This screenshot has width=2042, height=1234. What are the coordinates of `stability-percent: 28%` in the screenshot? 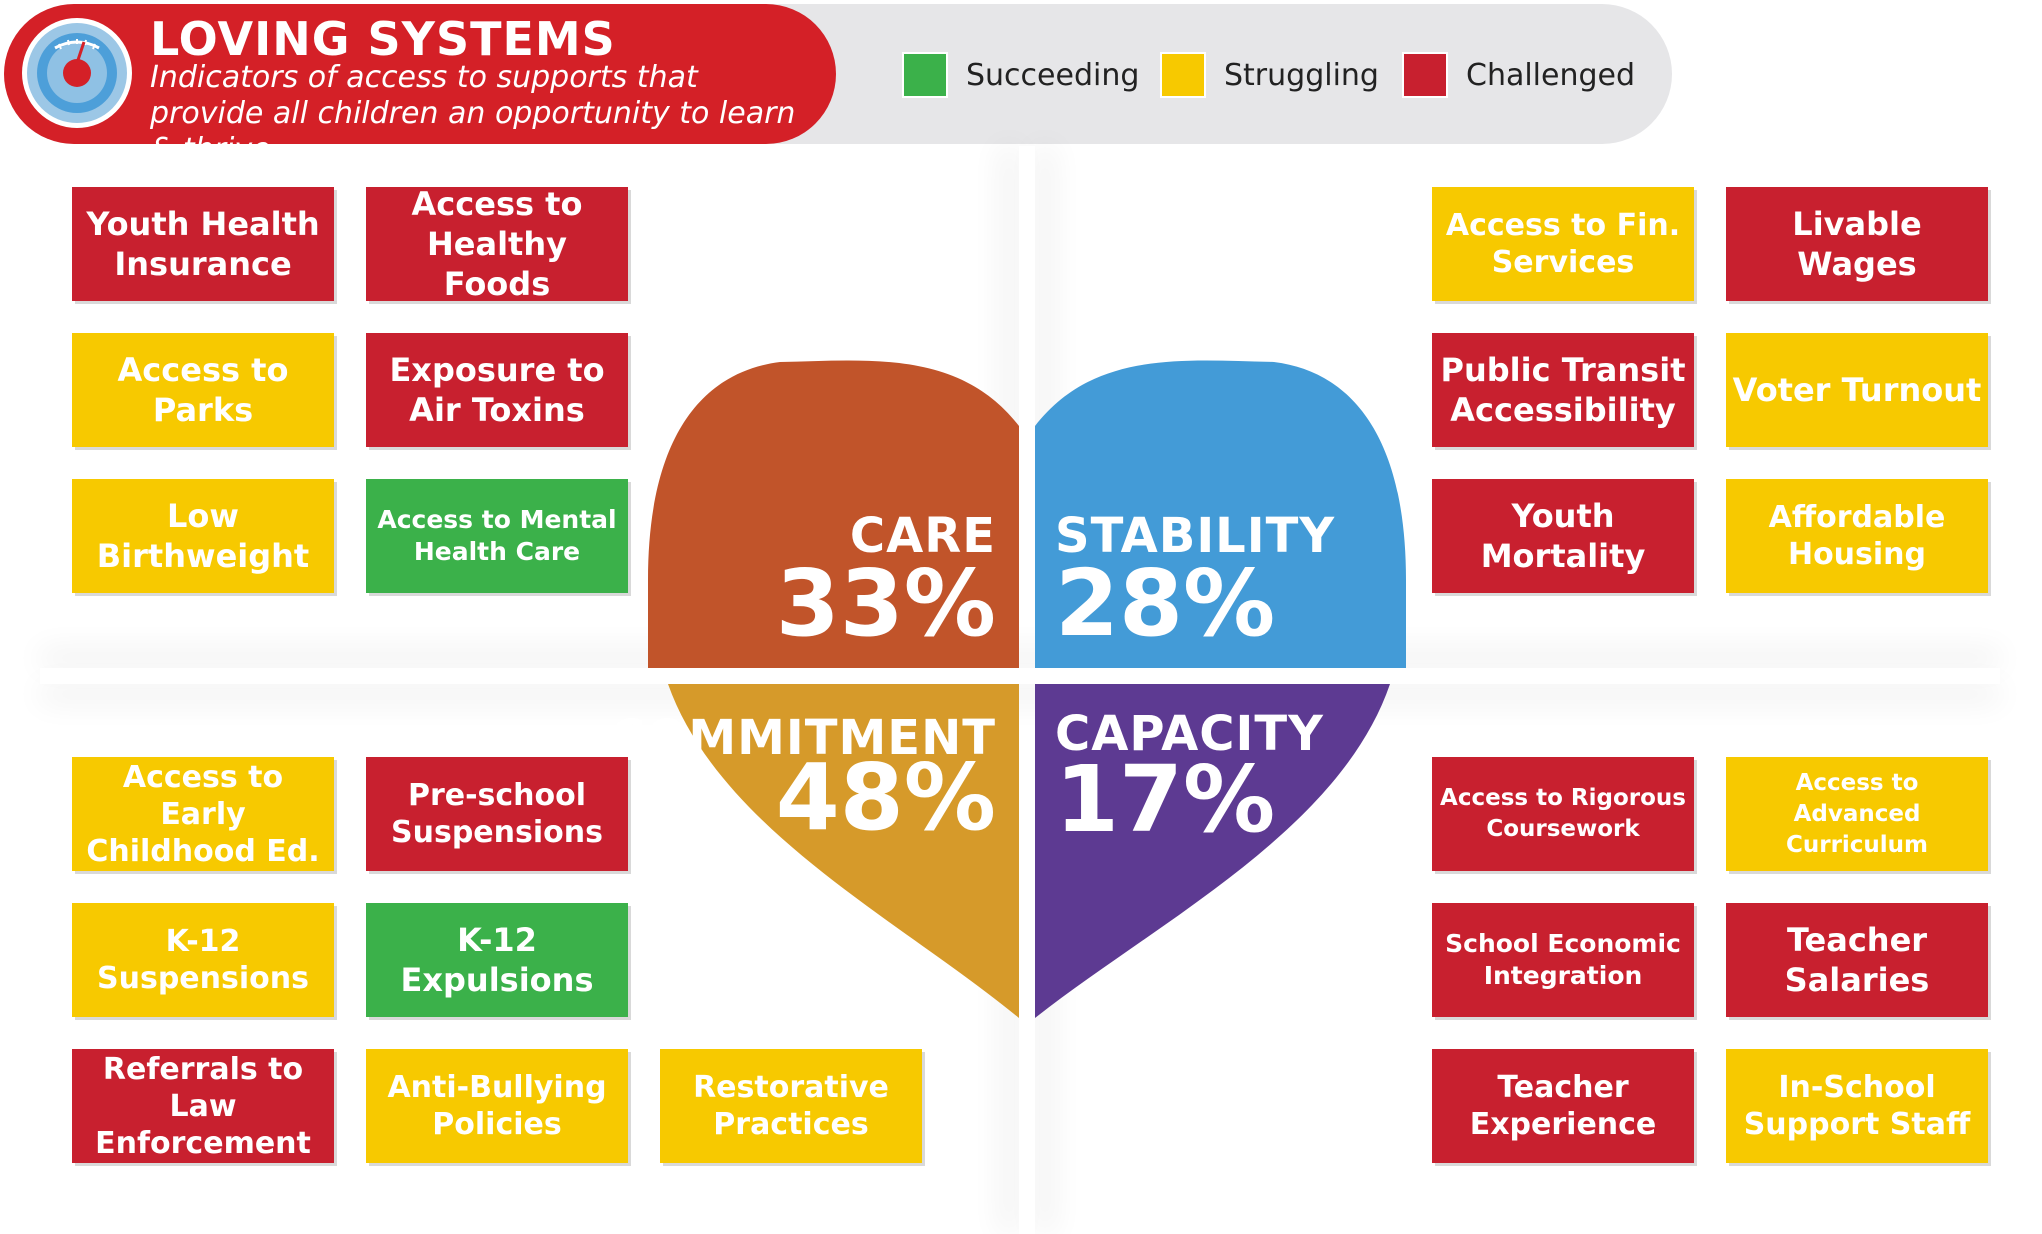 It's located at (1165, 603).